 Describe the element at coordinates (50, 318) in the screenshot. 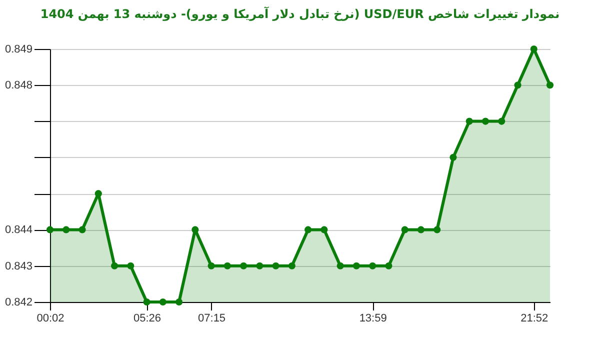

I see `x-tick-label: 00:02` at that location.